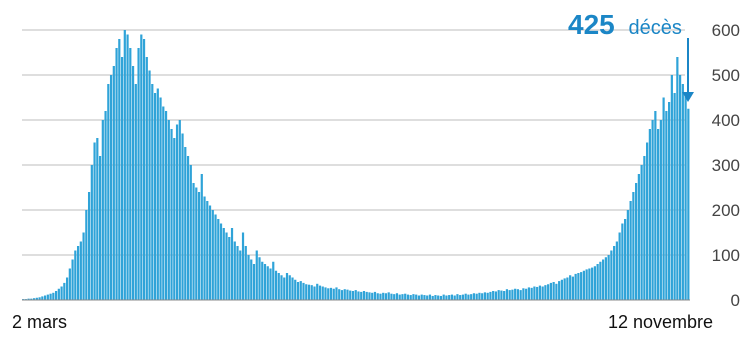 Image resolution: width=743 pixels, height=341 pixels. Describe the element at coordinates (726, 120) in the screenshot. I see `y-tick-label: 400` at that location.